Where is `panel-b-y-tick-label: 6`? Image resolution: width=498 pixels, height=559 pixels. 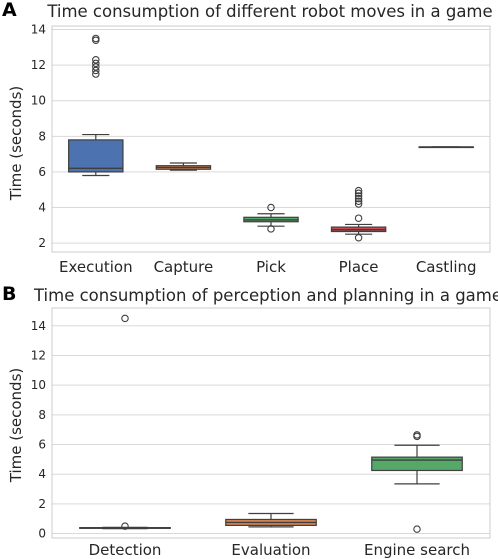 panel-b-y-tick-label: 6 is located at coordinates (42, 445).